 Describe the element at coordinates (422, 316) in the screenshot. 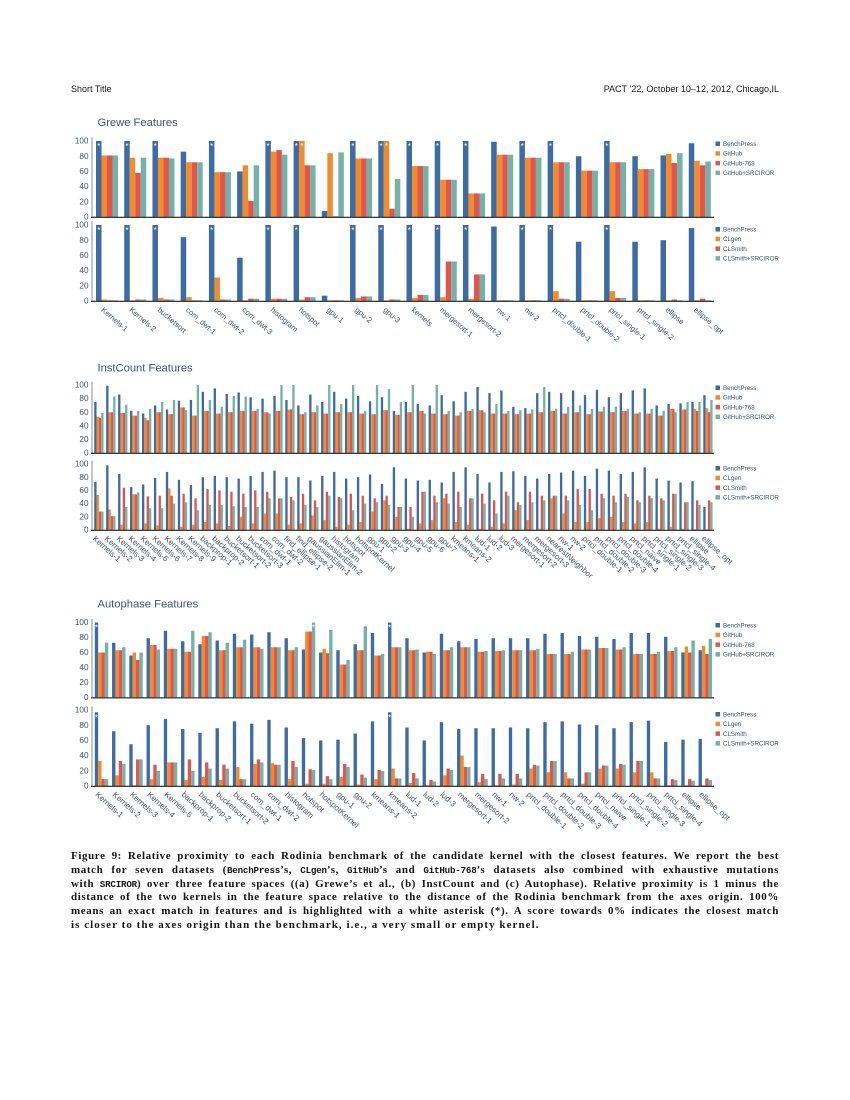

I see `svg-text: kernels` at that location.